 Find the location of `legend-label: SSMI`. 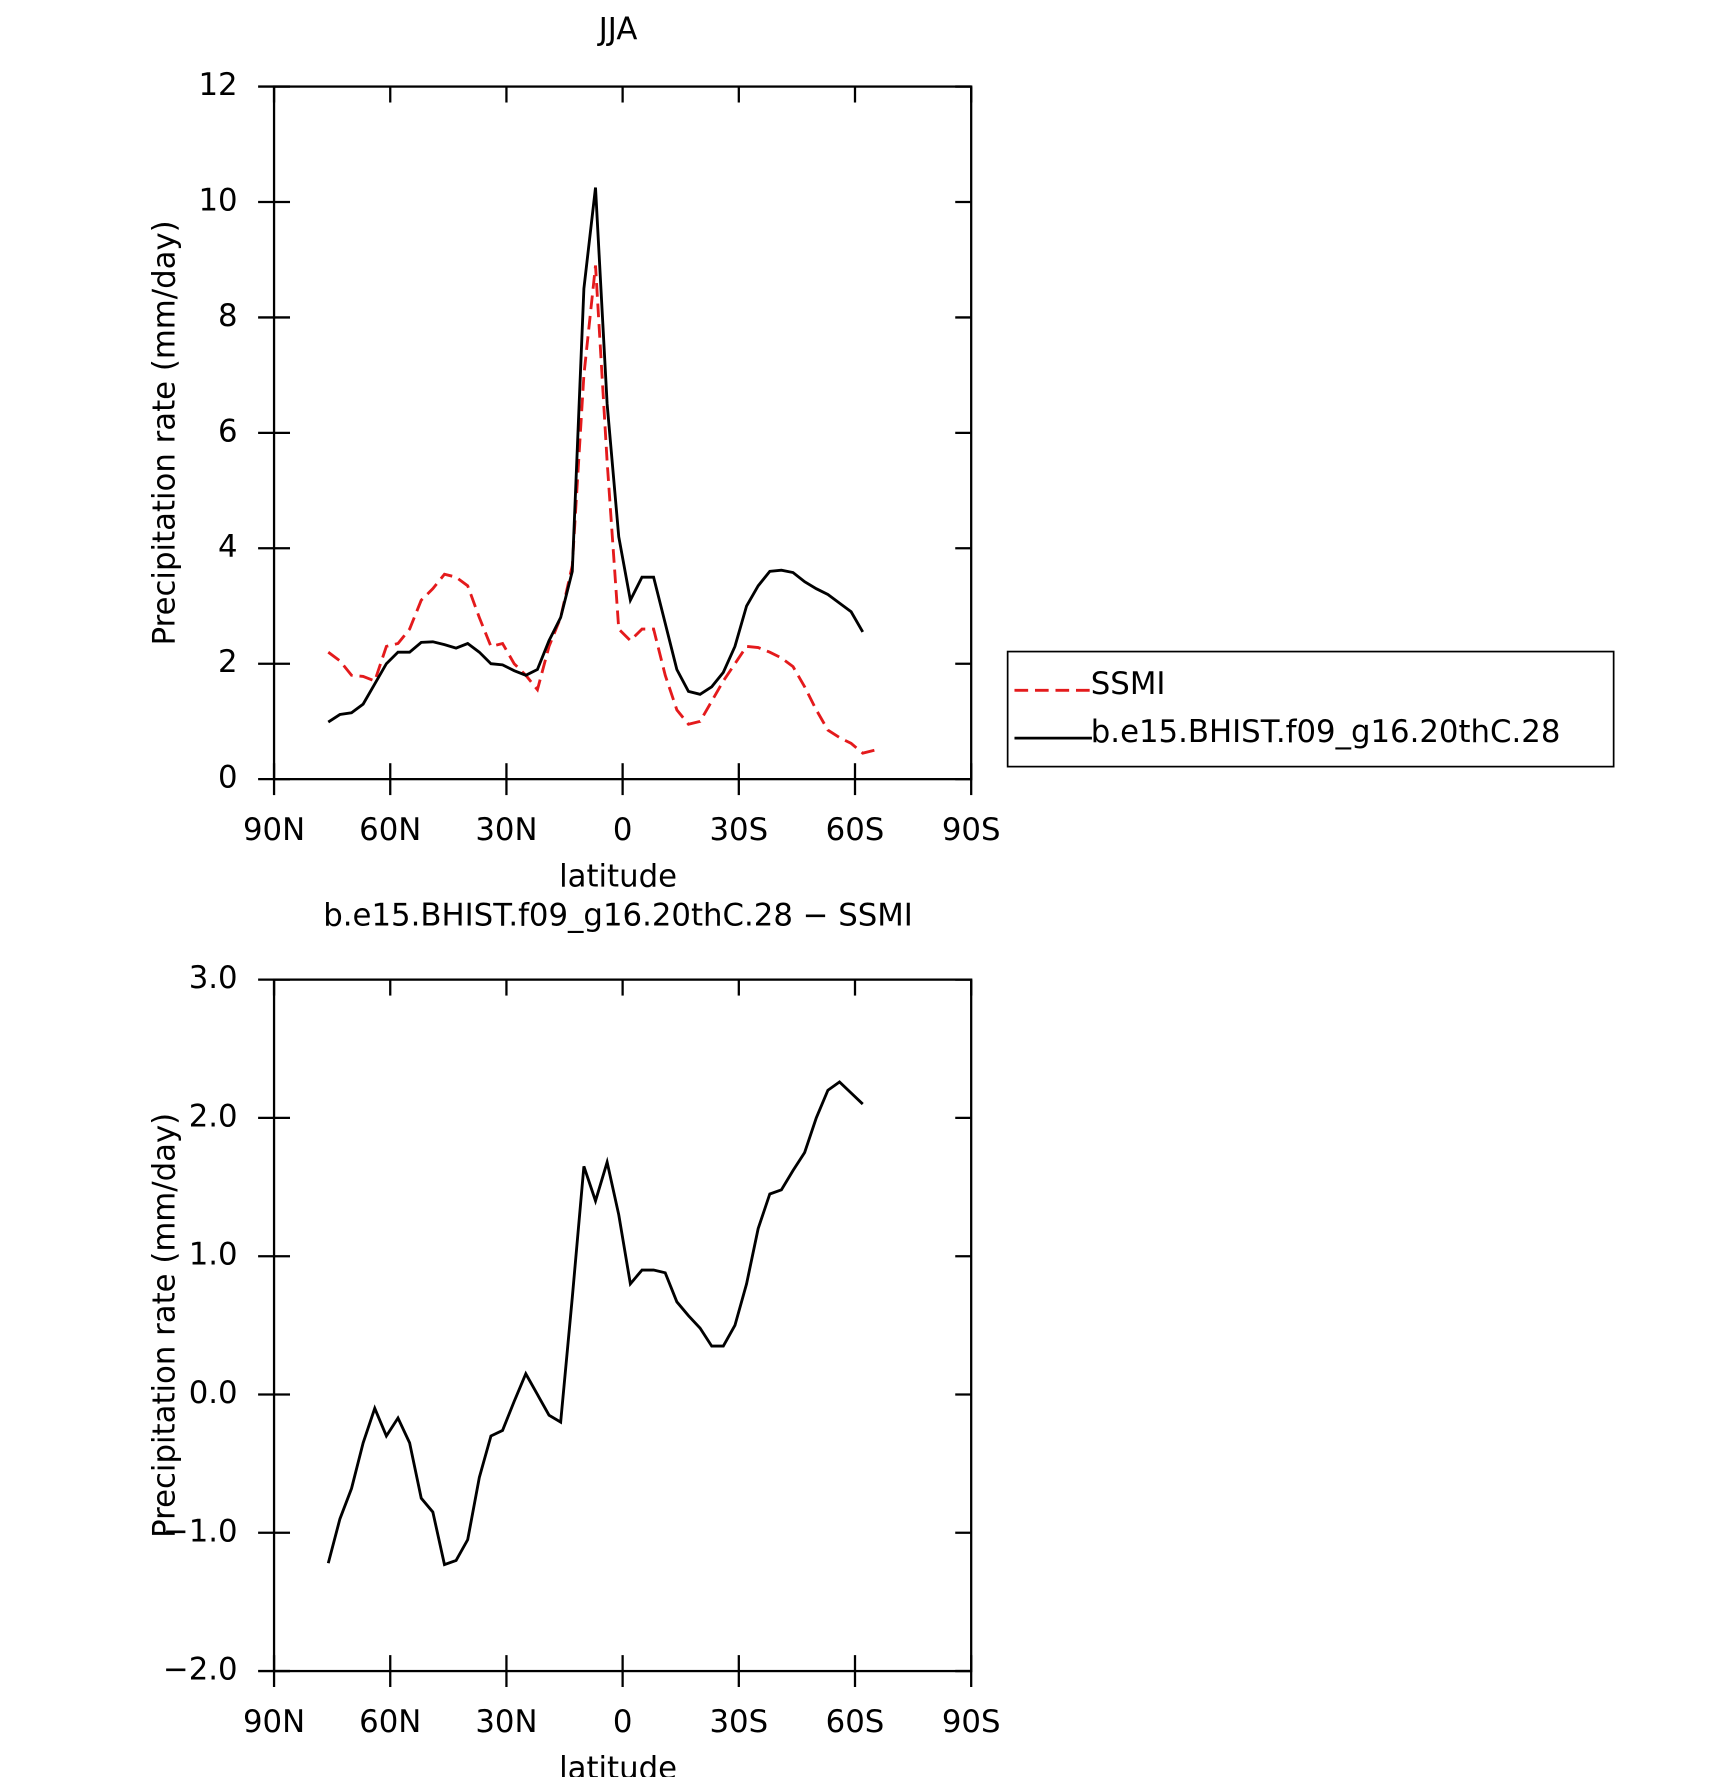

legend-label: SSMI is located at coordinates (1128, 684).